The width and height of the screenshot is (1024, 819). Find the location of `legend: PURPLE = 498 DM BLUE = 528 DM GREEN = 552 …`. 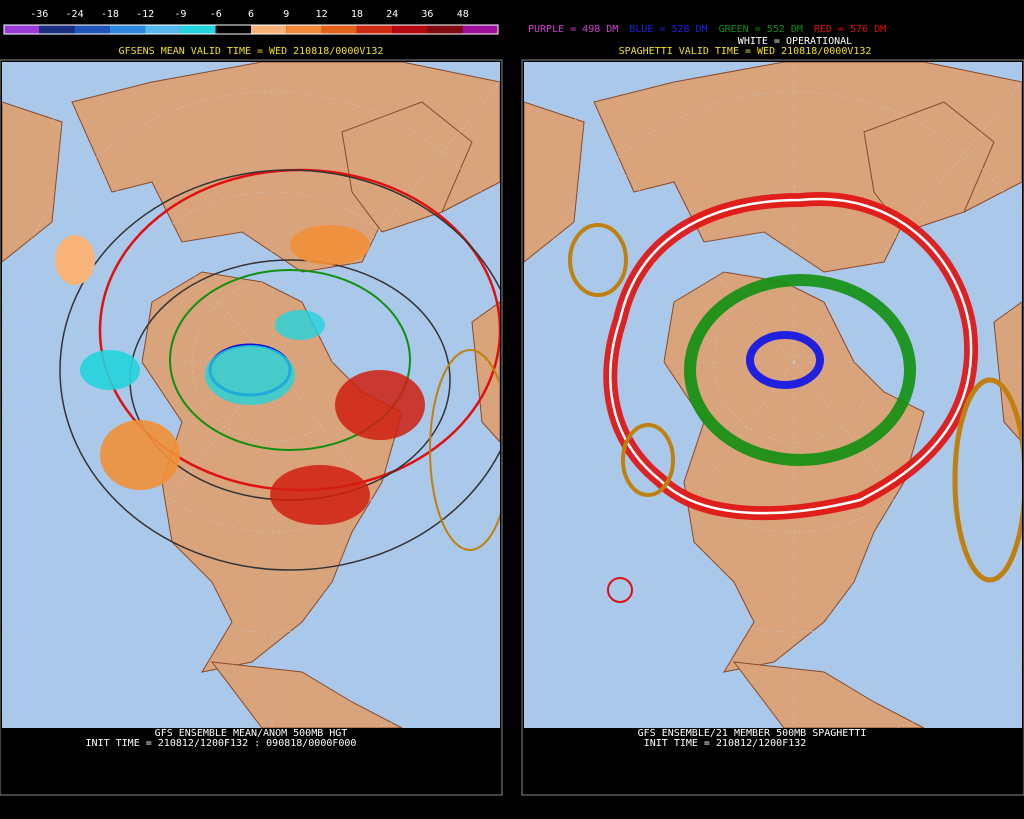

legend: PURPLE = 498 DM BLUE = 528 DM GREEN = 552 … is located at coordinates (707, 29).